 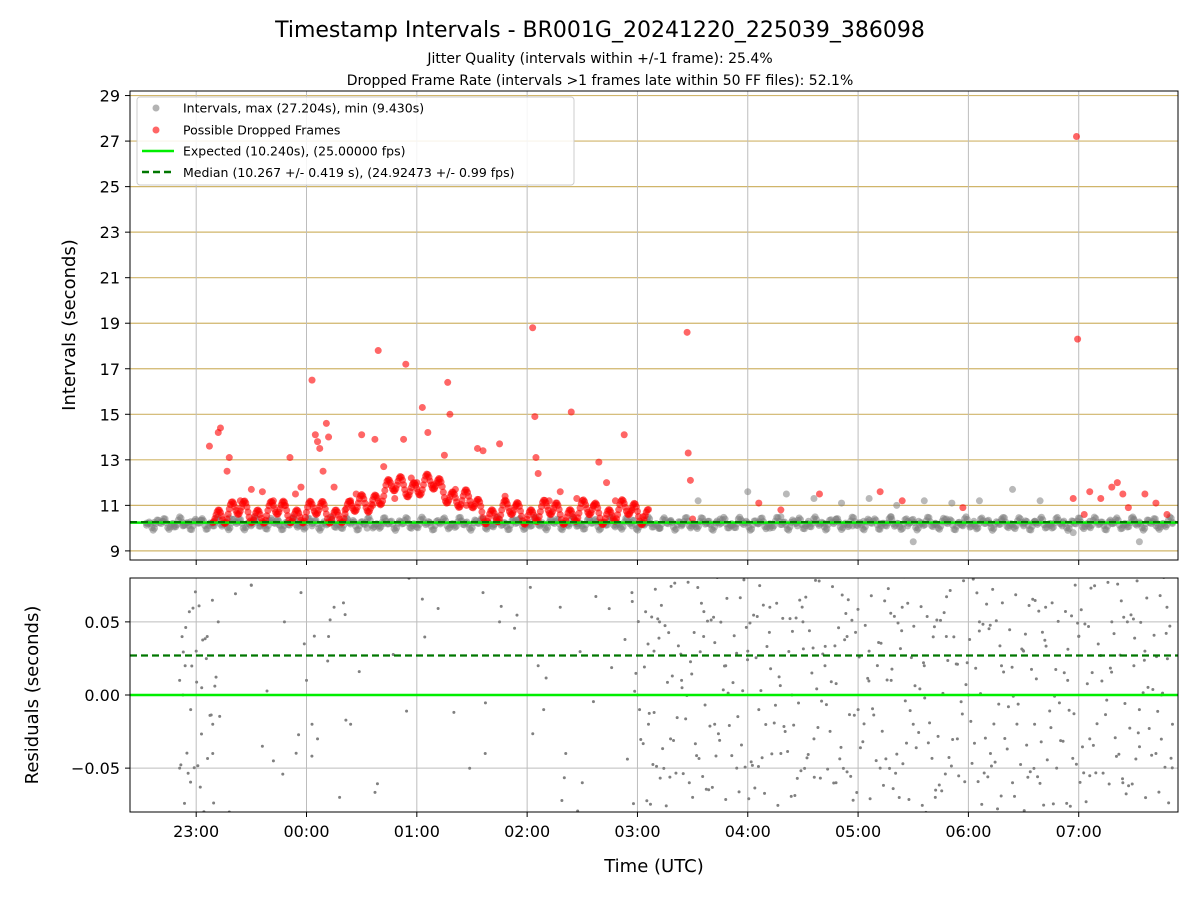 What do you see at coordinates (303, 108) in the screenshot?
I see `legend-intervals-label: Intervals, max (27.204s), min (9.430s)` at bounding box center [303, 108].